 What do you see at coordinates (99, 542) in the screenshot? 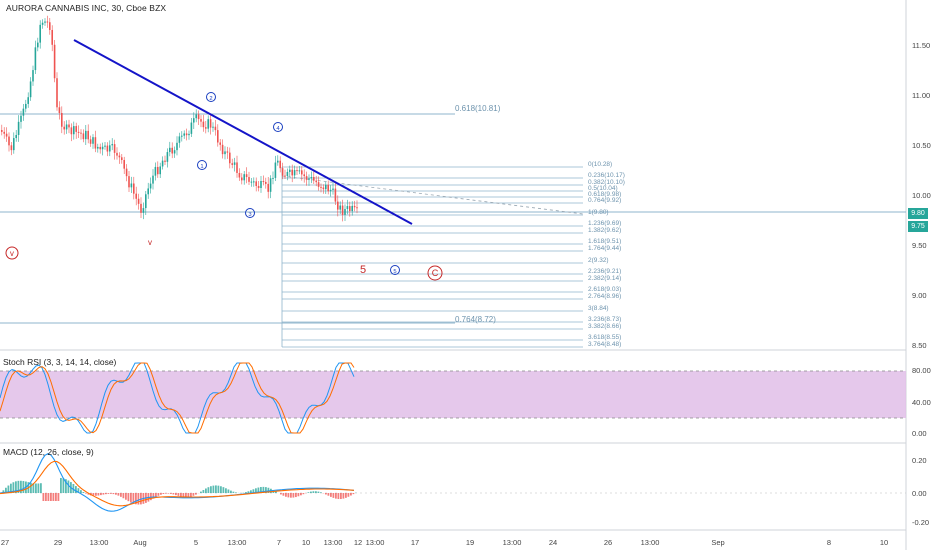
I see `time-tick: 13:00` at bounding box center [99, 542].